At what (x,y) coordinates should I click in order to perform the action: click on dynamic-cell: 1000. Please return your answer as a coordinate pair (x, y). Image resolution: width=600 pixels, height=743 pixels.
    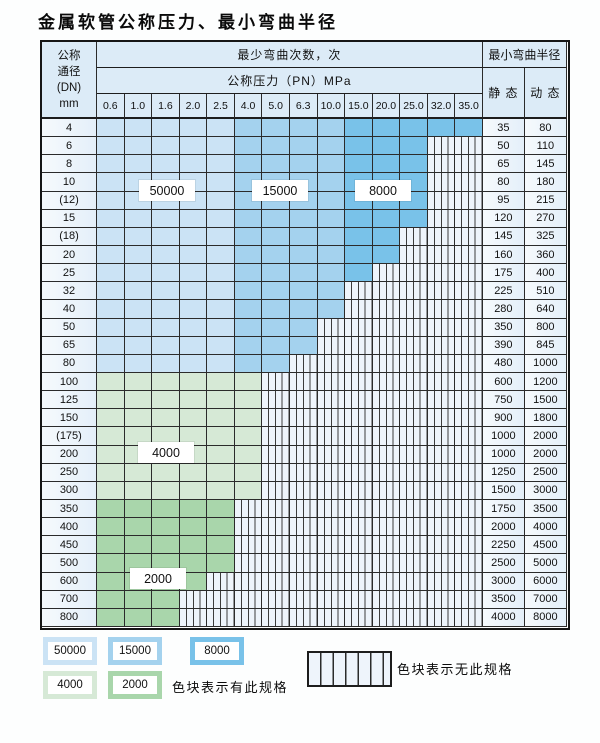
    Looking at the image, I should click on (545, 363).